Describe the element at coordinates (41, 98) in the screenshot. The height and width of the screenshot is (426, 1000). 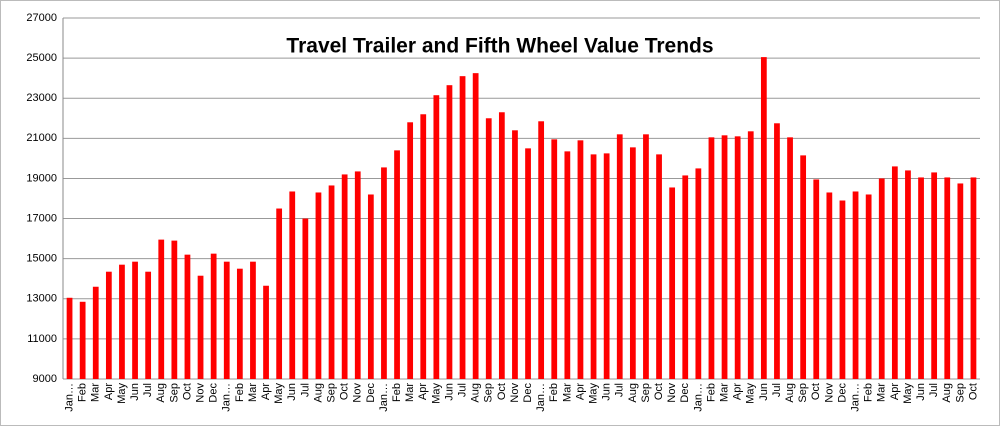
I see `y-tick-label: 23000` at that location.